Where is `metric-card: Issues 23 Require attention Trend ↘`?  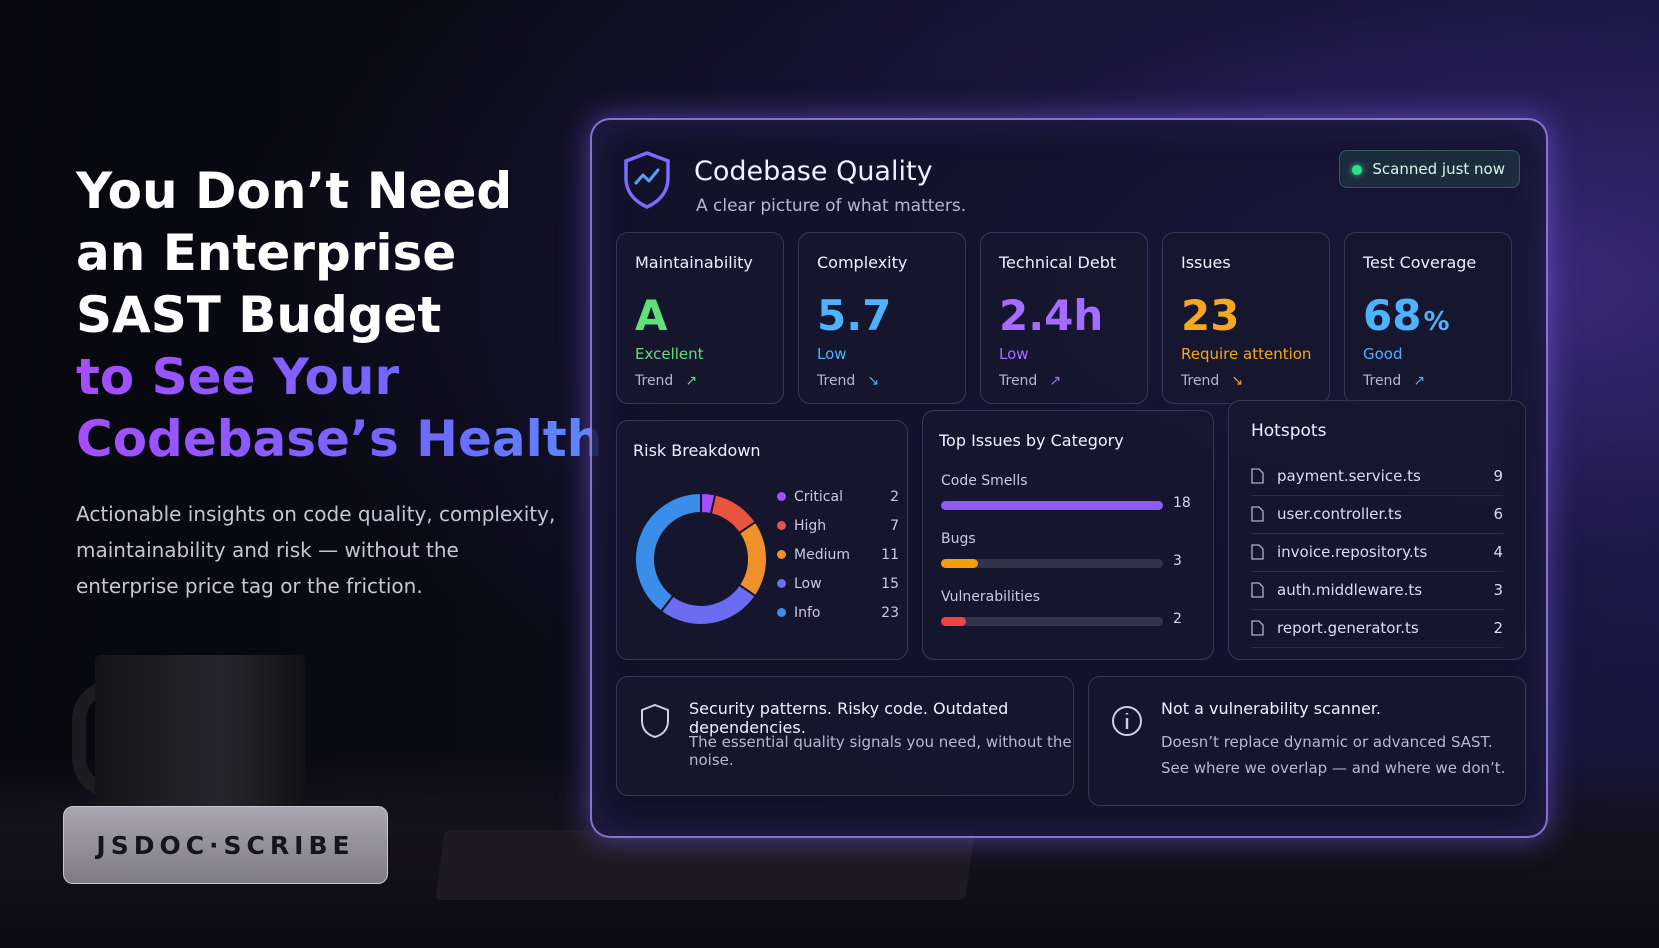 metric-card: Issues 23 Require attention Trend ↘ is located at coordinates (1246, 318).